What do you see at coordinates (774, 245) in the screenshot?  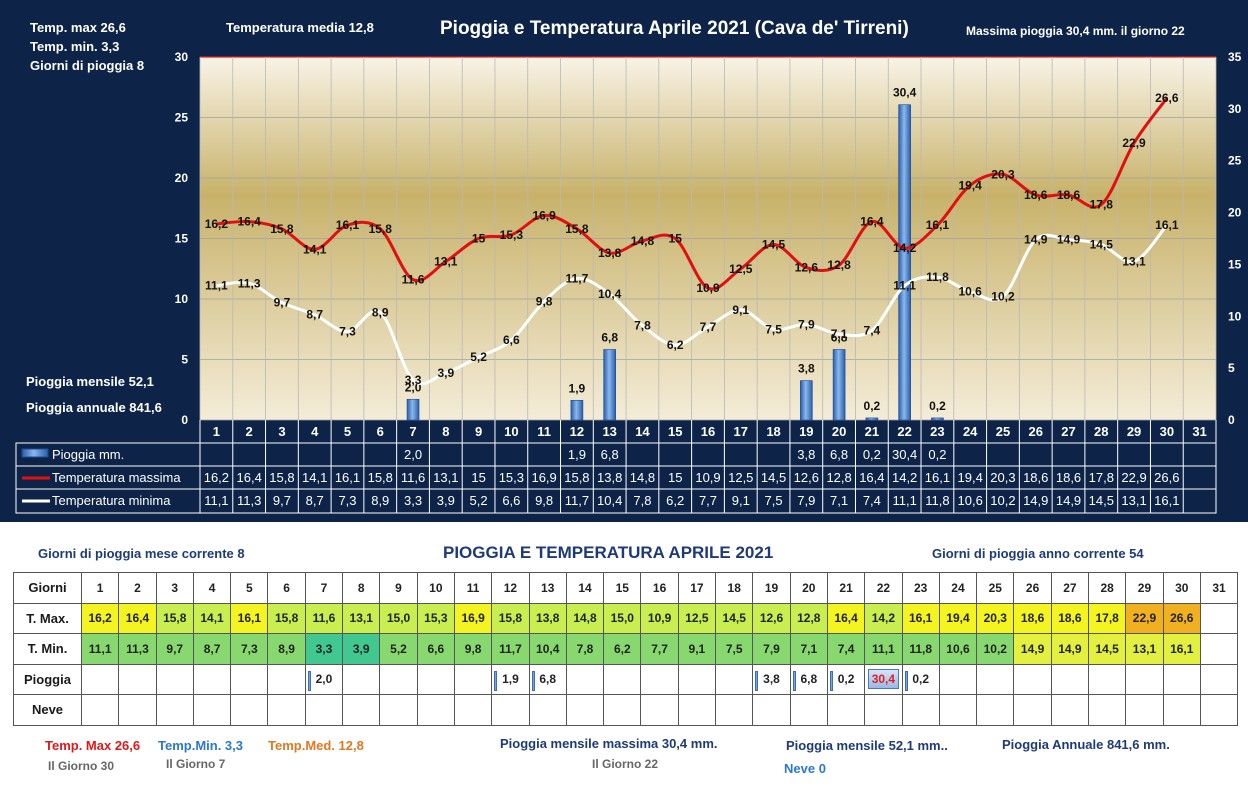 I see `tmax-label: 14,5` at bounding box center [774, 245].